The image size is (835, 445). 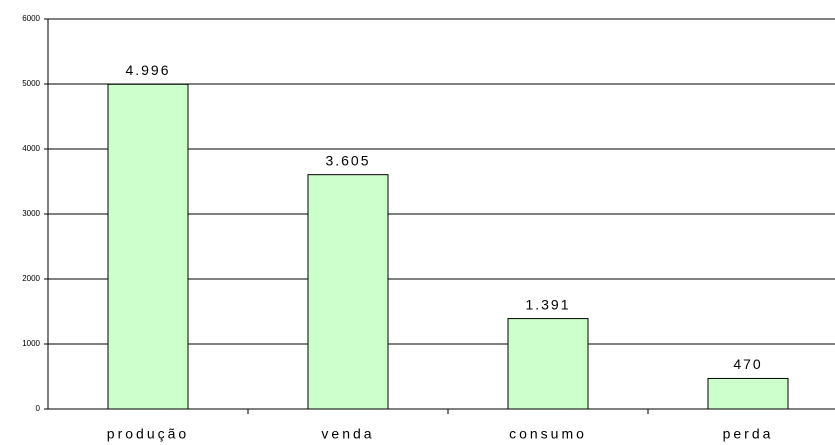 What do you see at coordinates (31, 278) in the screenshot?
I see `y-tick-label: 2000` at bounding box center [31, 278].